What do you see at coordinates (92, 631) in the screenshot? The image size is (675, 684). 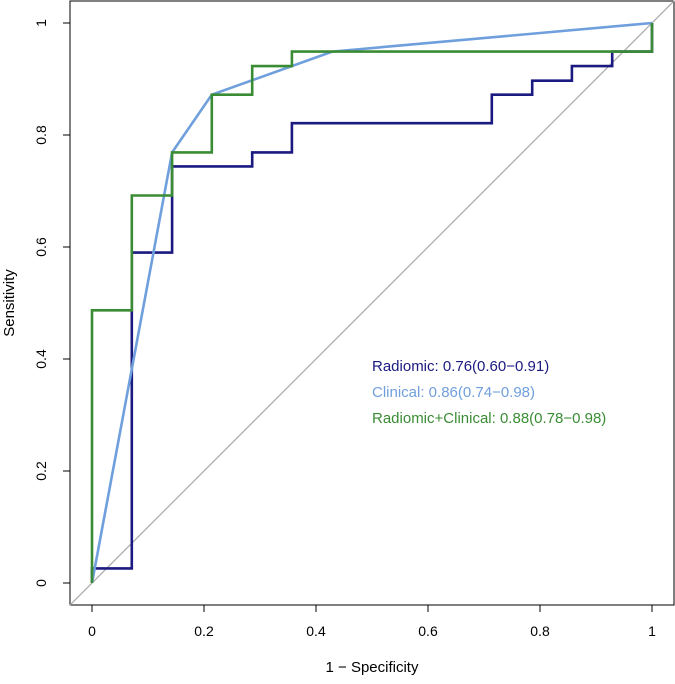 I see `x-tick-label: 0` at bounding box center [92, 631].